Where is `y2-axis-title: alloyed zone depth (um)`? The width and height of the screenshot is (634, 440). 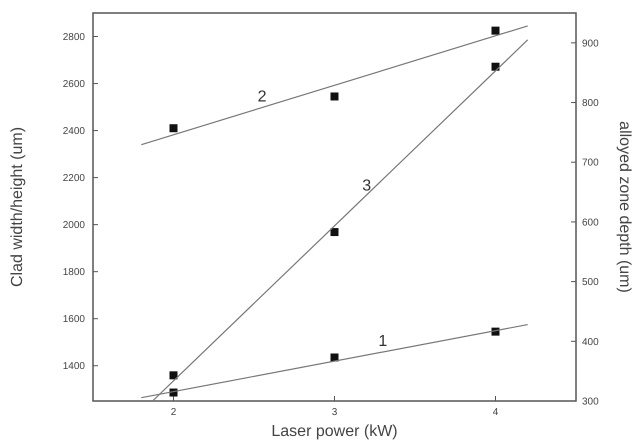 y2-axis-title: alloyed zone depth (um) is located at coordinates (624, 207).